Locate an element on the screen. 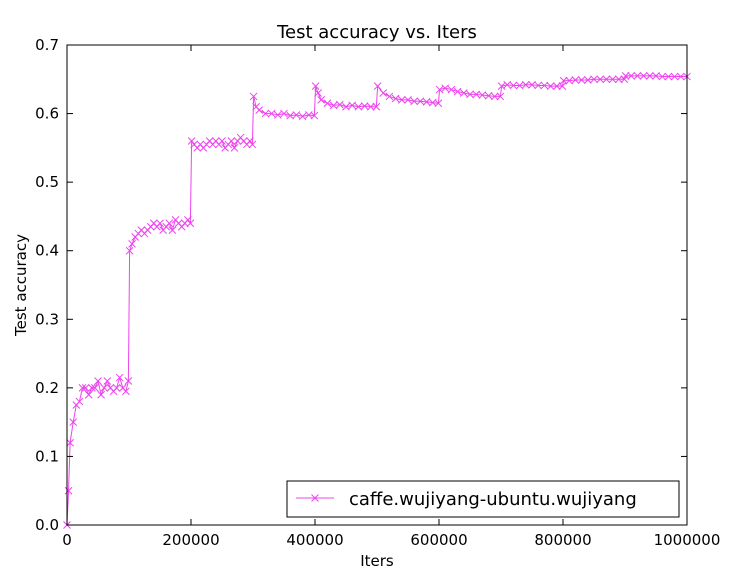  y-tick-label: 0.3 is located at coordinates (47, 319).